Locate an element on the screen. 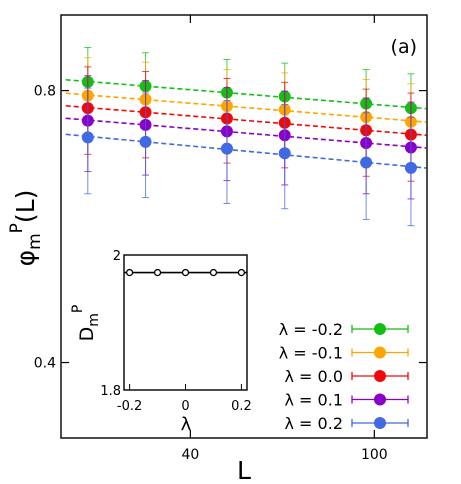 The image size is (461, 484). x-tick-label: 100 is located at coordinates (374, 455).